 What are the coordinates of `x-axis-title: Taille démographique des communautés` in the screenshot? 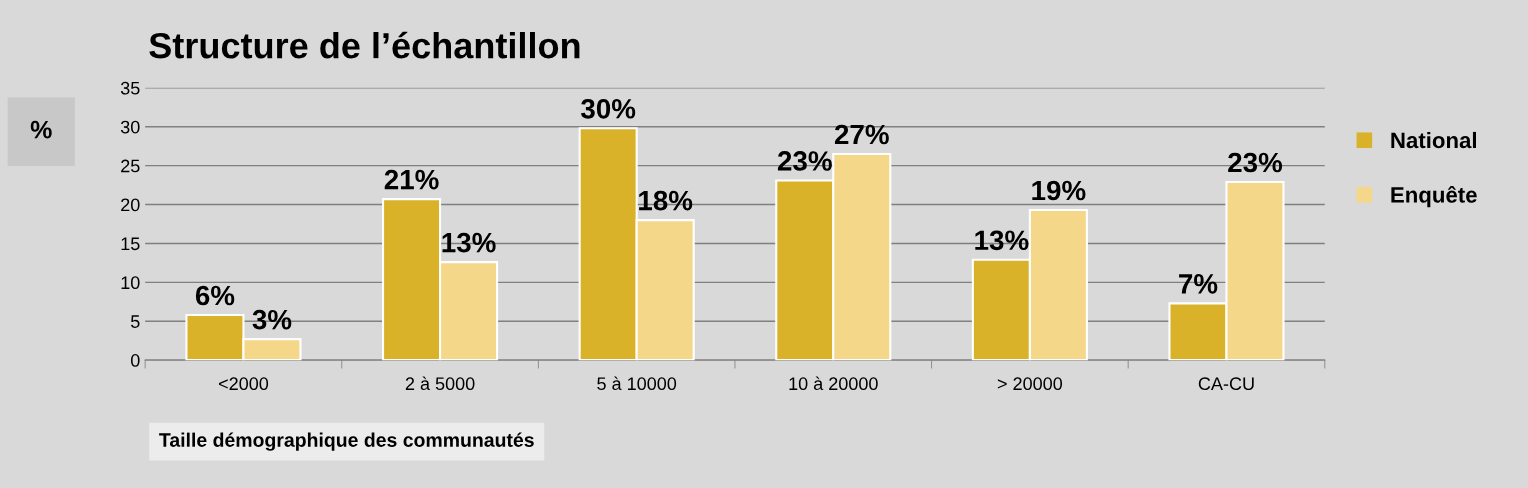 It's located at (346, 441).